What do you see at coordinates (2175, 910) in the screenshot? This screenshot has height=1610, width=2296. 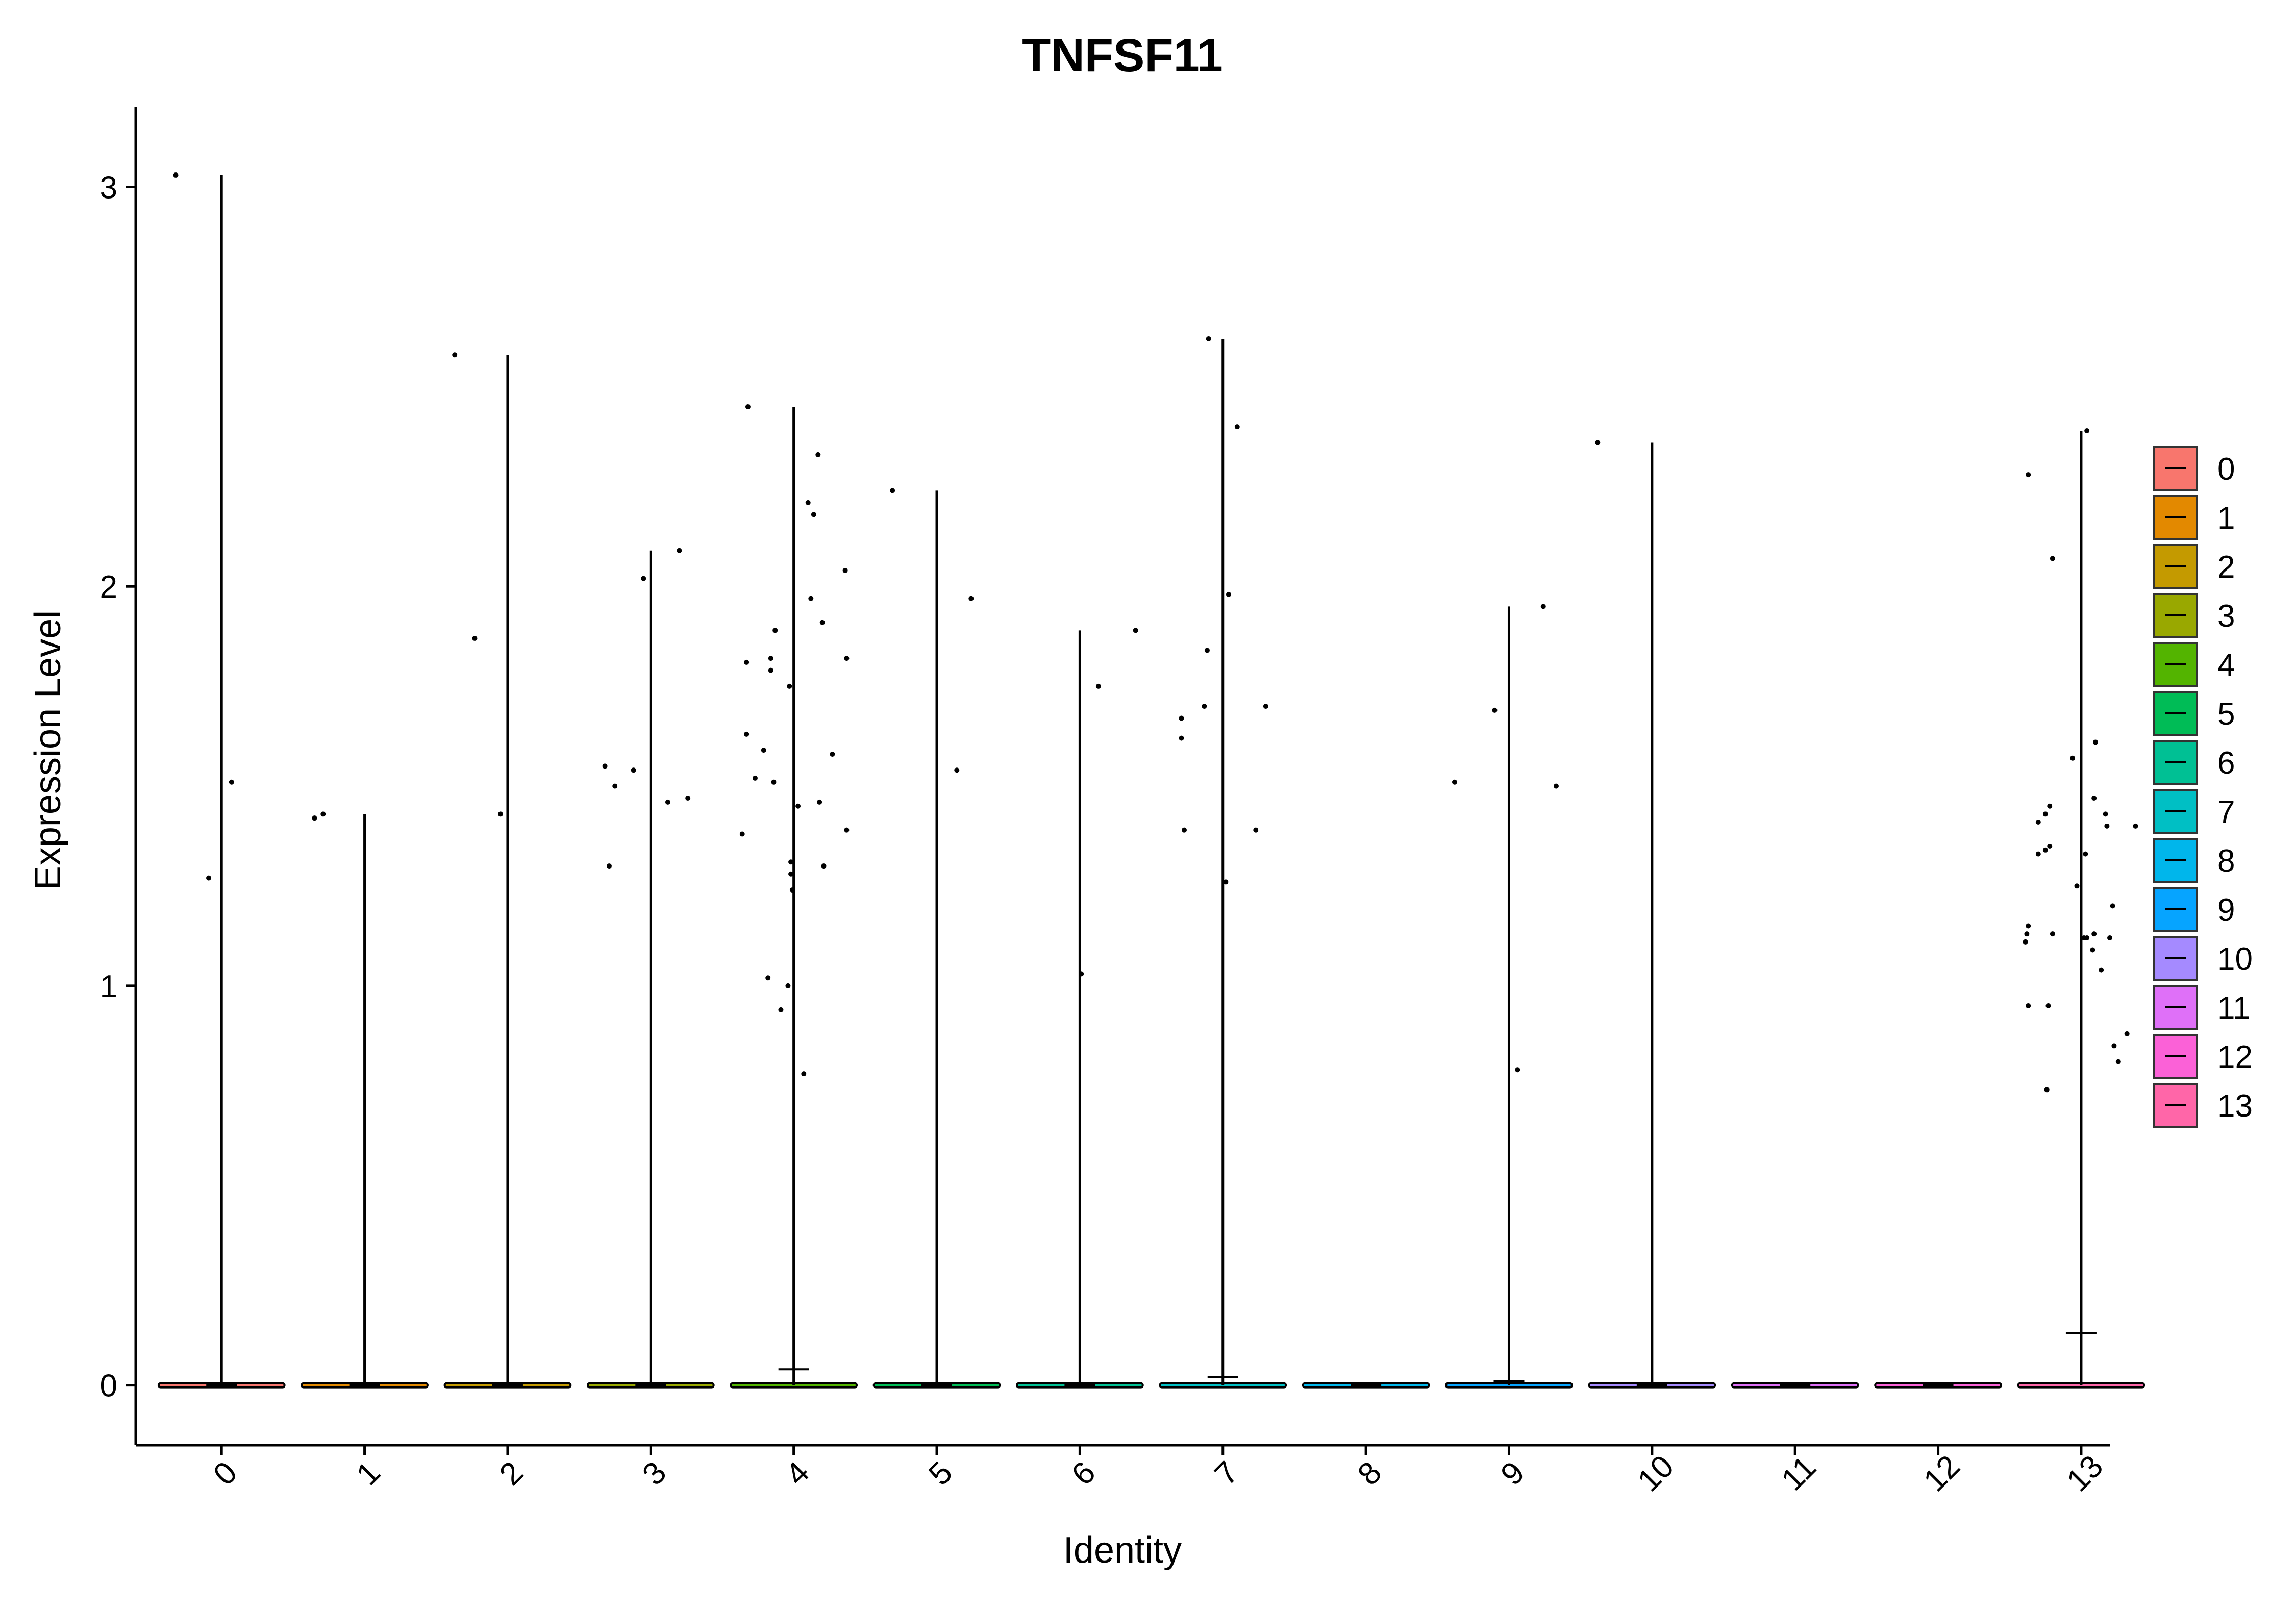 I see `legend-key` at bounding box center [2175, 910].